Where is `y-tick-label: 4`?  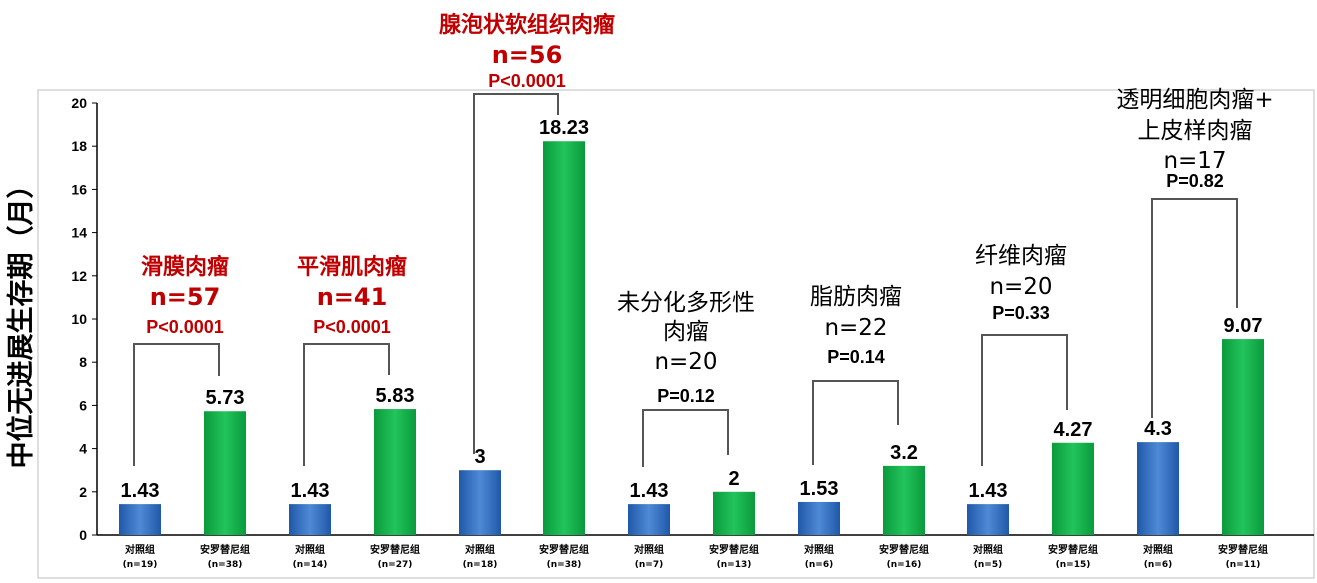
y-tick-label: 4 is located at coordinates (83, 449).